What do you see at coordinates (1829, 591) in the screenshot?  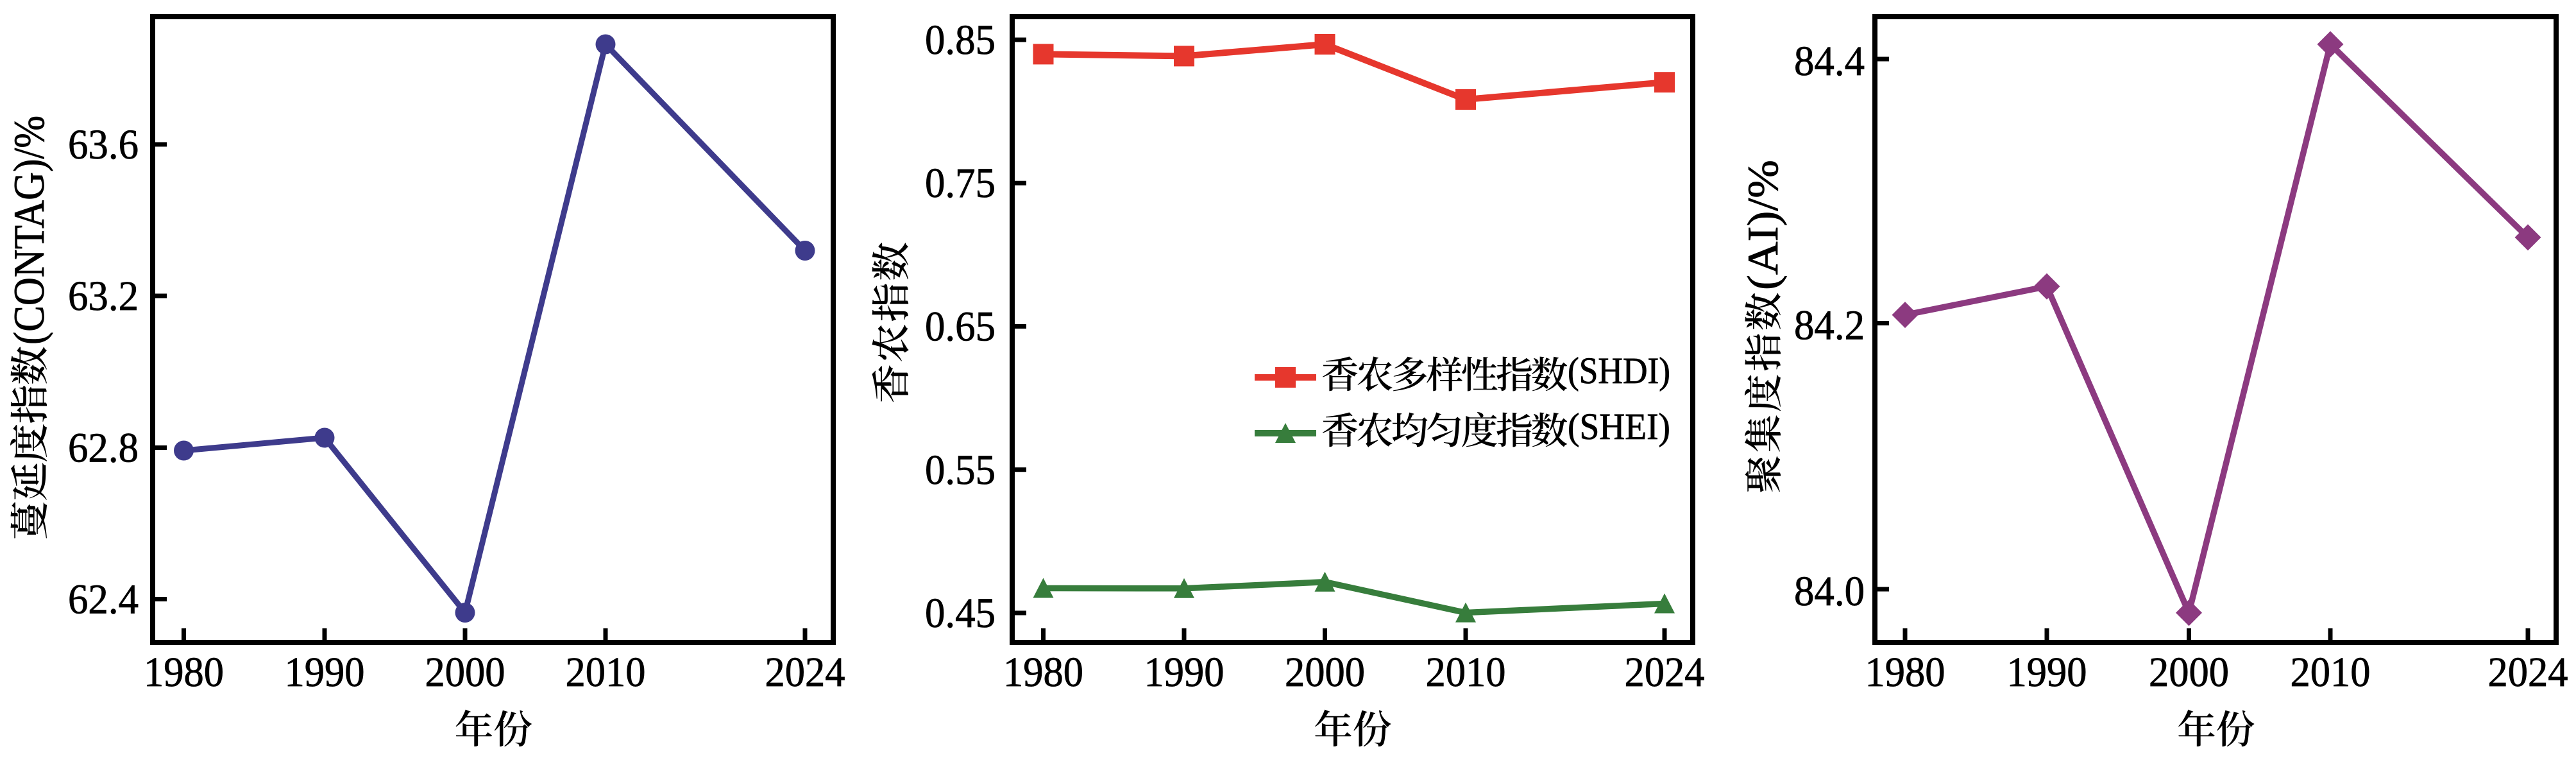 I see `svg-text: 84.0` at bounding box center [1829, 591].